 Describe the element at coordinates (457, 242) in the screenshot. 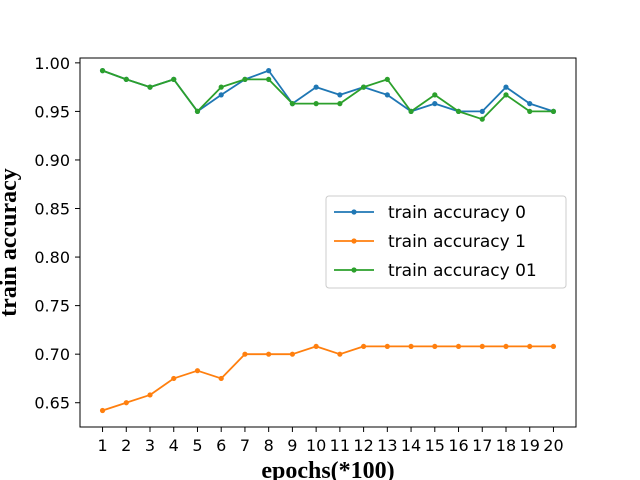

I see `legend-label: train accuracy 1` at that location.